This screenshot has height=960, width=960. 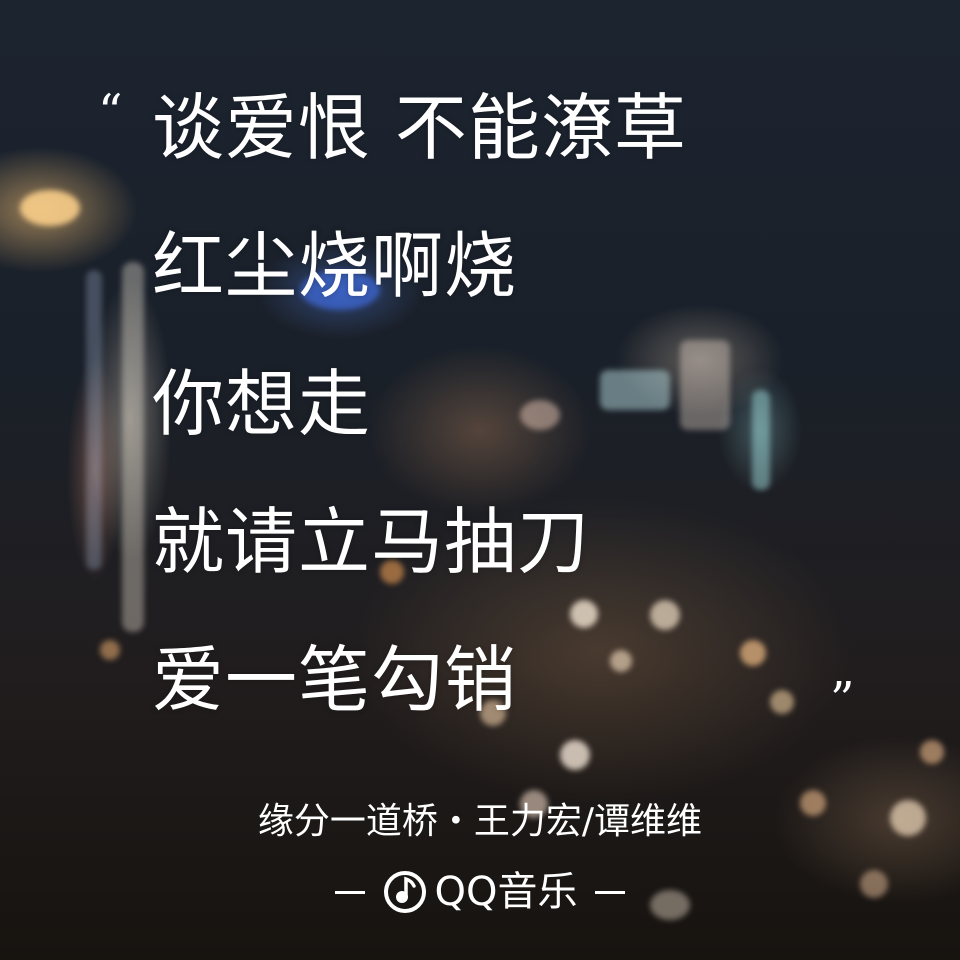 What do you see at coordinates (404, 892) in the screenshot?
I see `qq-music-note-icon` at bounding box center [404, 892].